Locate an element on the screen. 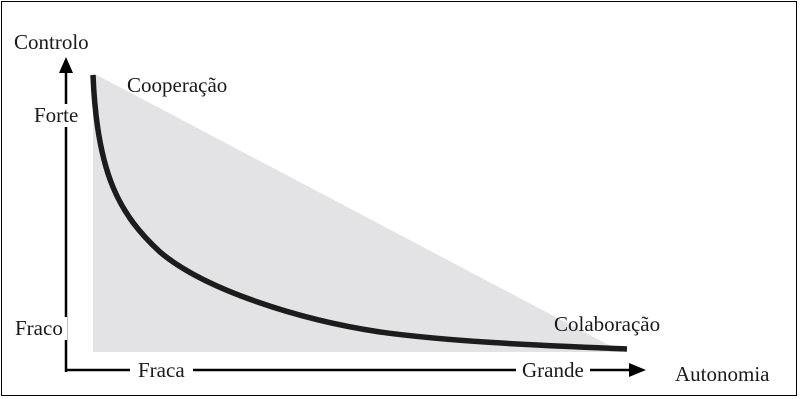  y-high-label: Forte is located at coordinates (56, 115).